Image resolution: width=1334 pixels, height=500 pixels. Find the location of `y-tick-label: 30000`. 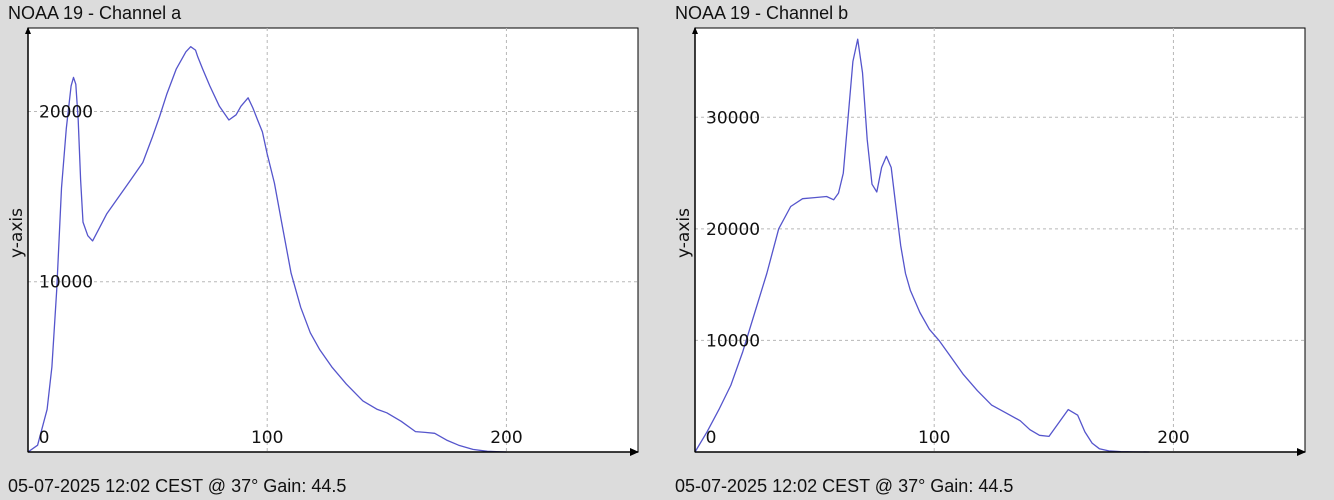

y-tick-label: 30000 is located at coordinates (733, 118).